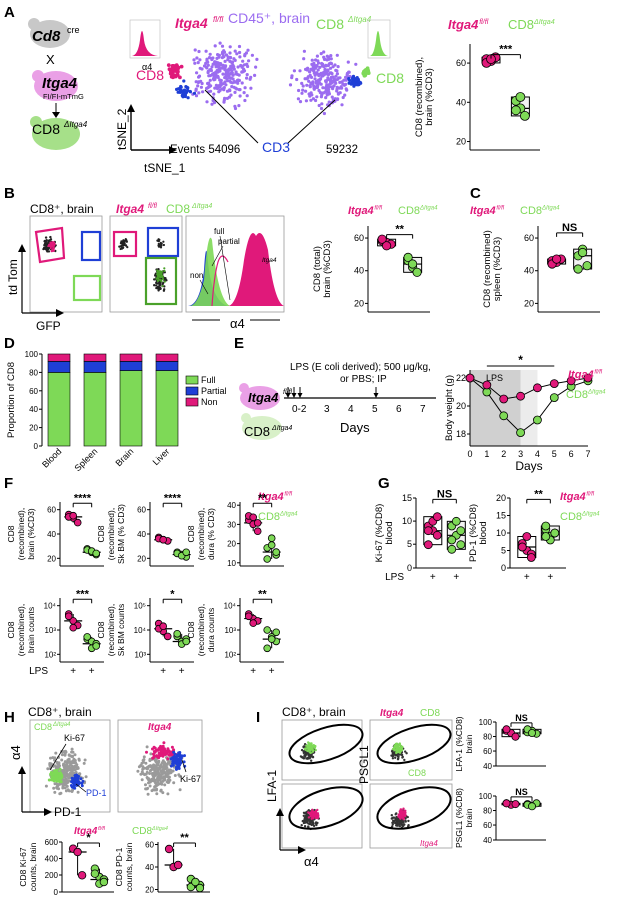 The width and height of the screenshot is (634, 900). What do you see at coordinates (83, 594) in the screenshot?
I see `sig-label: ***` at bounding box center [83, 594].